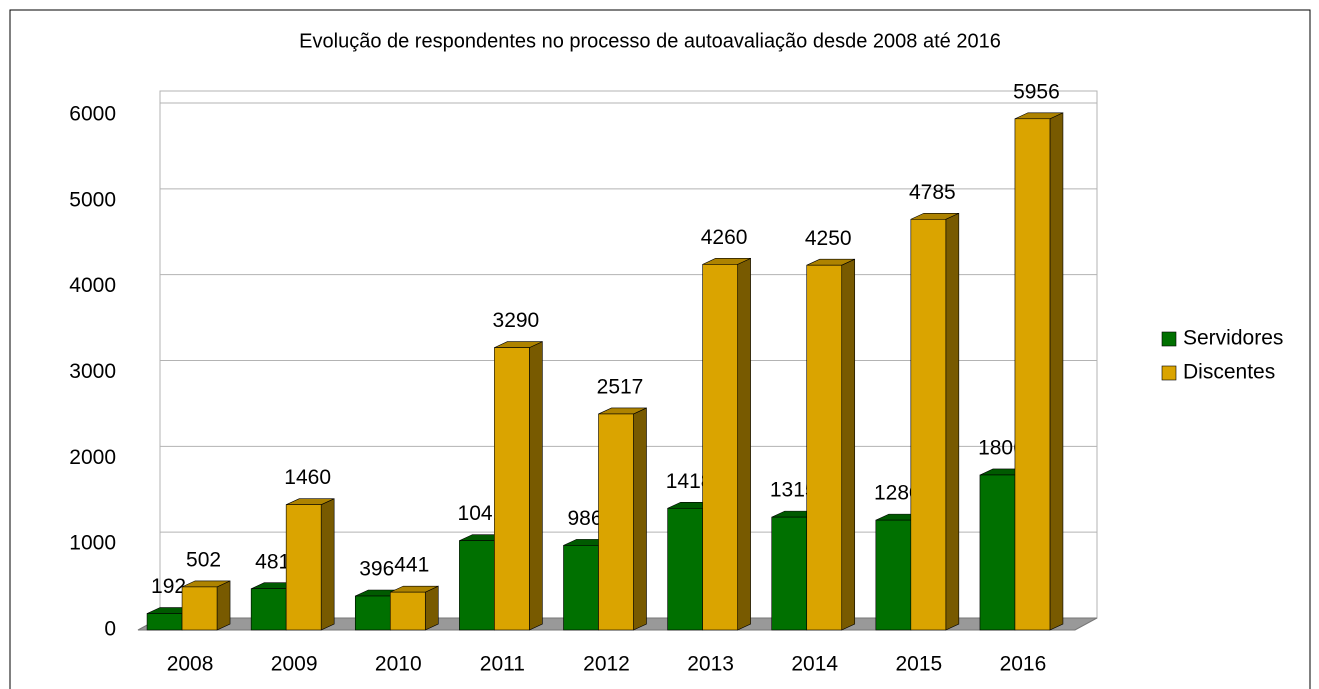 The width and height of the screenshot is (1319, 689). What do you see at coordinates (92, 371) in the screenshot?
I see `y-tick-label: 3000` at bounding box center [92, 371].